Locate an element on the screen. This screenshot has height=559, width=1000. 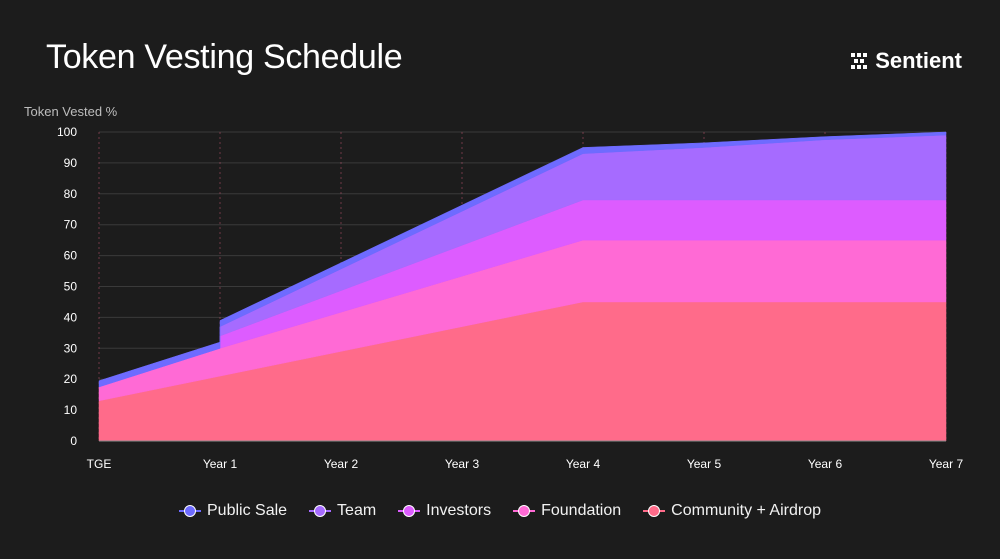
legend-label: Community + Airdrop is located at coordinates (746, 510).